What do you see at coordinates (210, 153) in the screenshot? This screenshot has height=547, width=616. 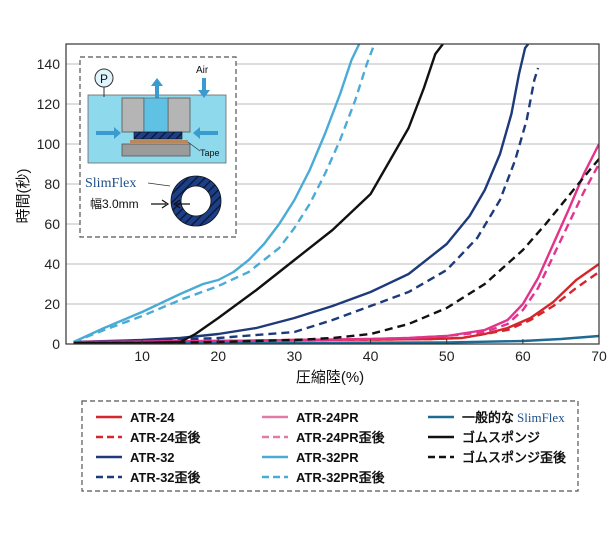 I see `tape-label: Tape` at bounding box center [210, 153].